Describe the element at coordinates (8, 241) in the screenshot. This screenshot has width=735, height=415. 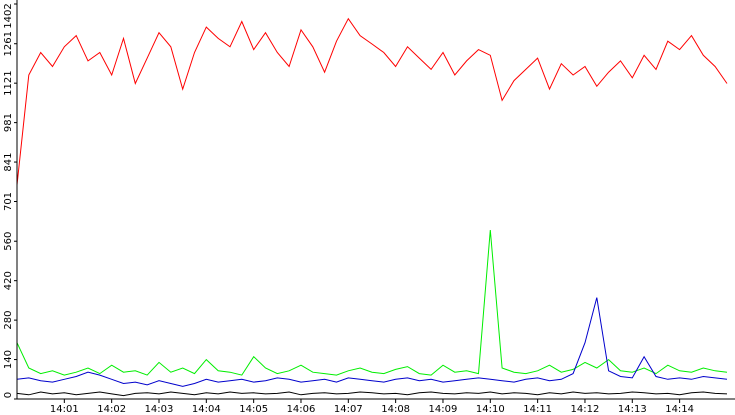
I see `y-tick-label: 560` at that location.